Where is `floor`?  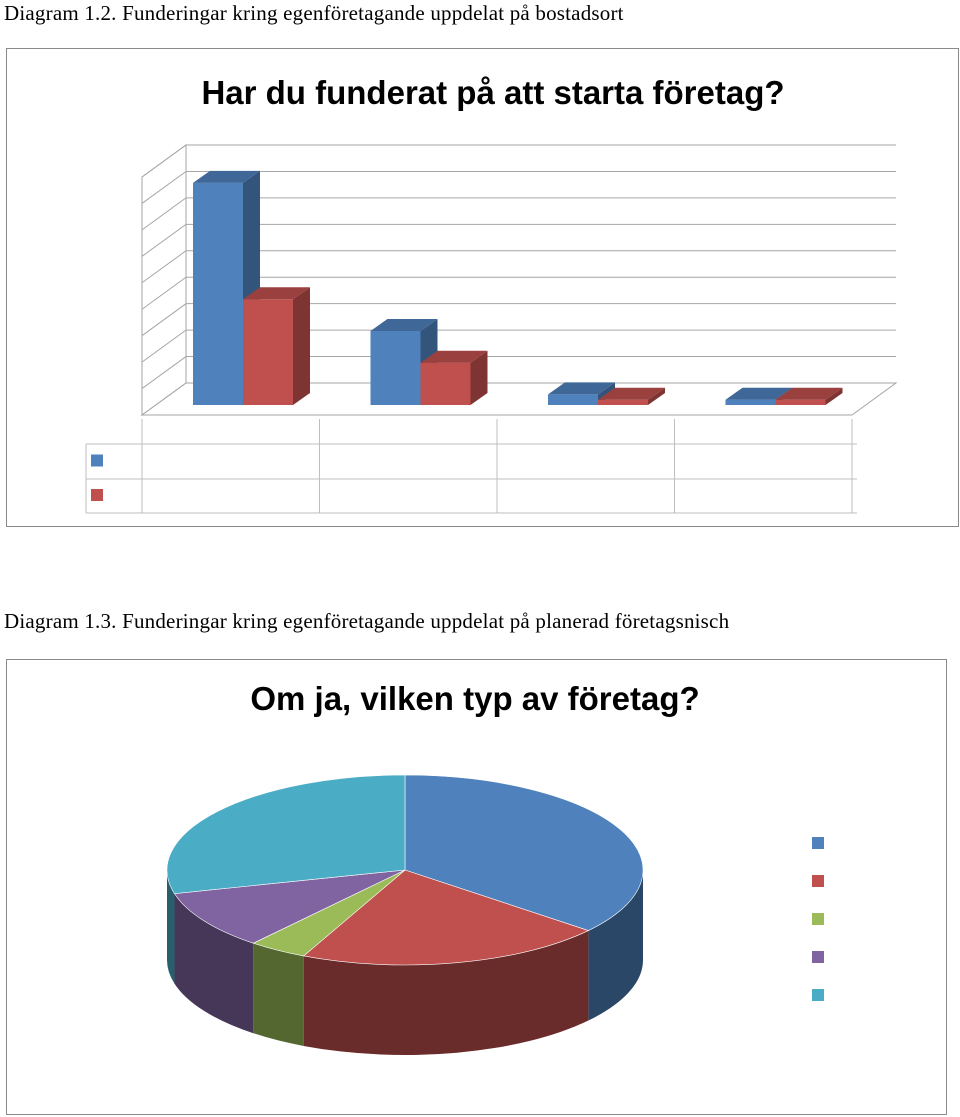
floor is located at coordinates (519, 399).